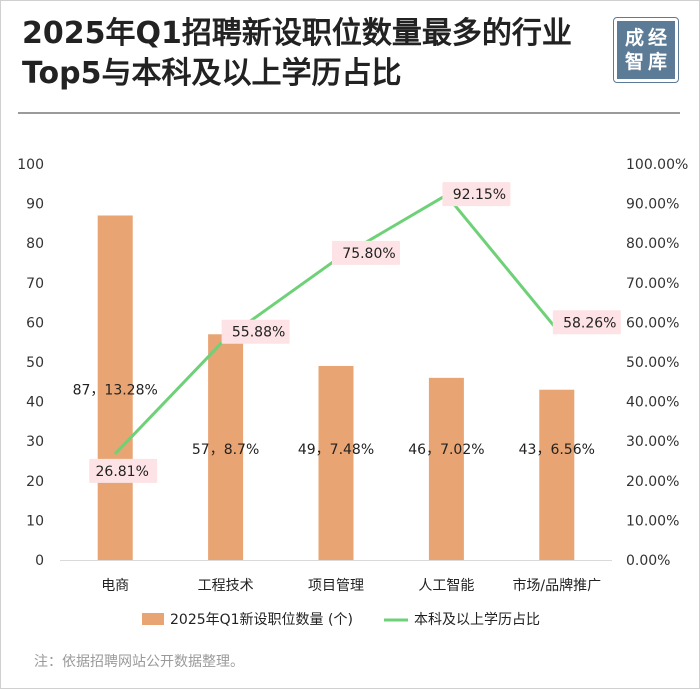 Image resolution: width=700 pixels, height=689 pixels. Describe the element at coordinates (35, 244) in the screenshot. I see `y-left-tick-label: 80` at that location.